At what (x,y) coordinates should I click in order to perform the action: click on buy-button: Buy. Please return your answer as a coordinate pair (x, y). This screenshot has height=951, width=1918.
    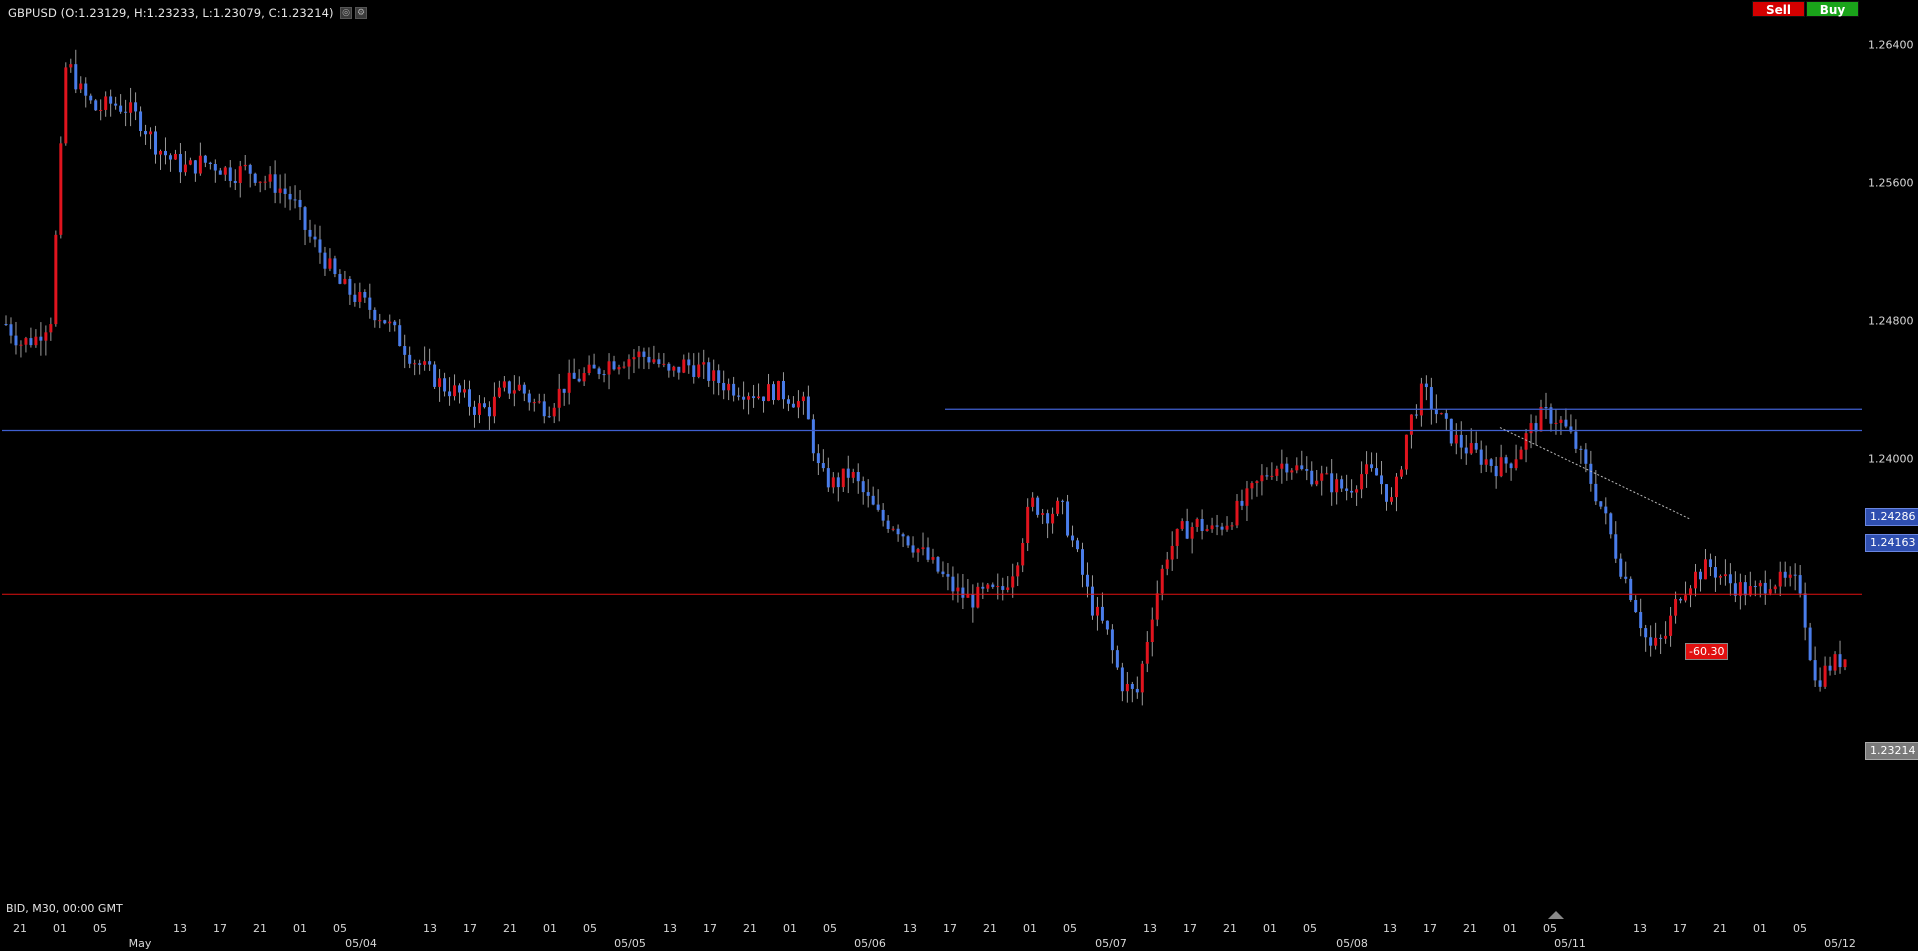
    Looking at the image, I should click on (1832, 9).